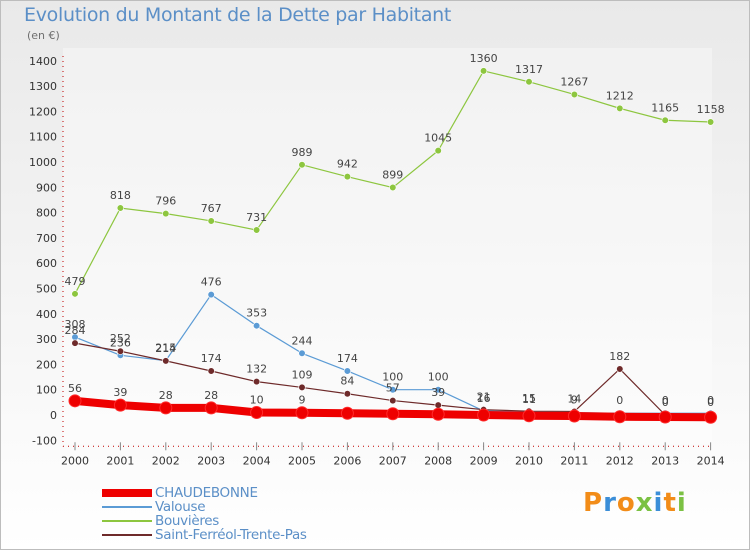  I want to click on x-tick-label: 2010, so click(529, 460).